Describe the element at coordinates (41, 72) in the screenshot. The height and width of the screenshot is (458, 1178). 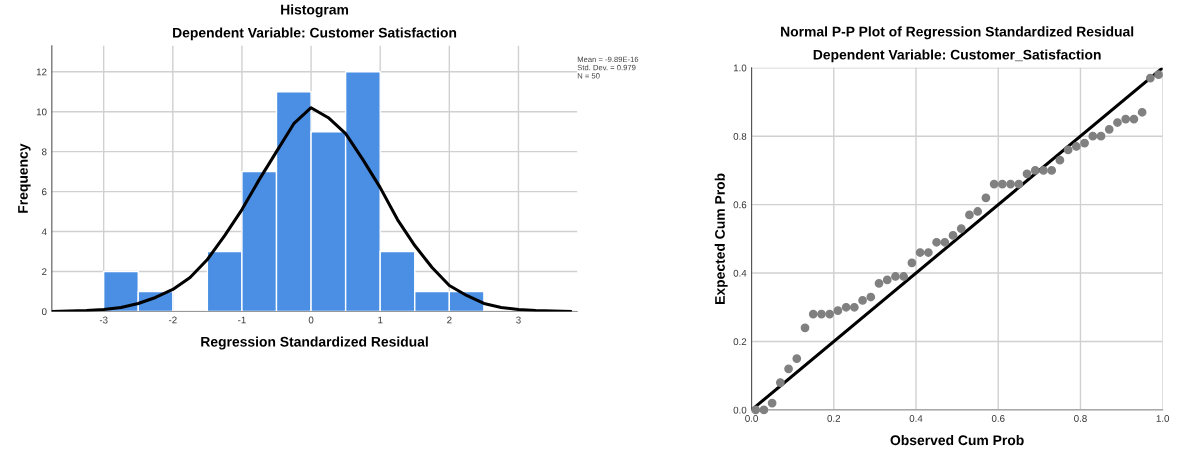
I see `y-tick-label: 12` at that location.